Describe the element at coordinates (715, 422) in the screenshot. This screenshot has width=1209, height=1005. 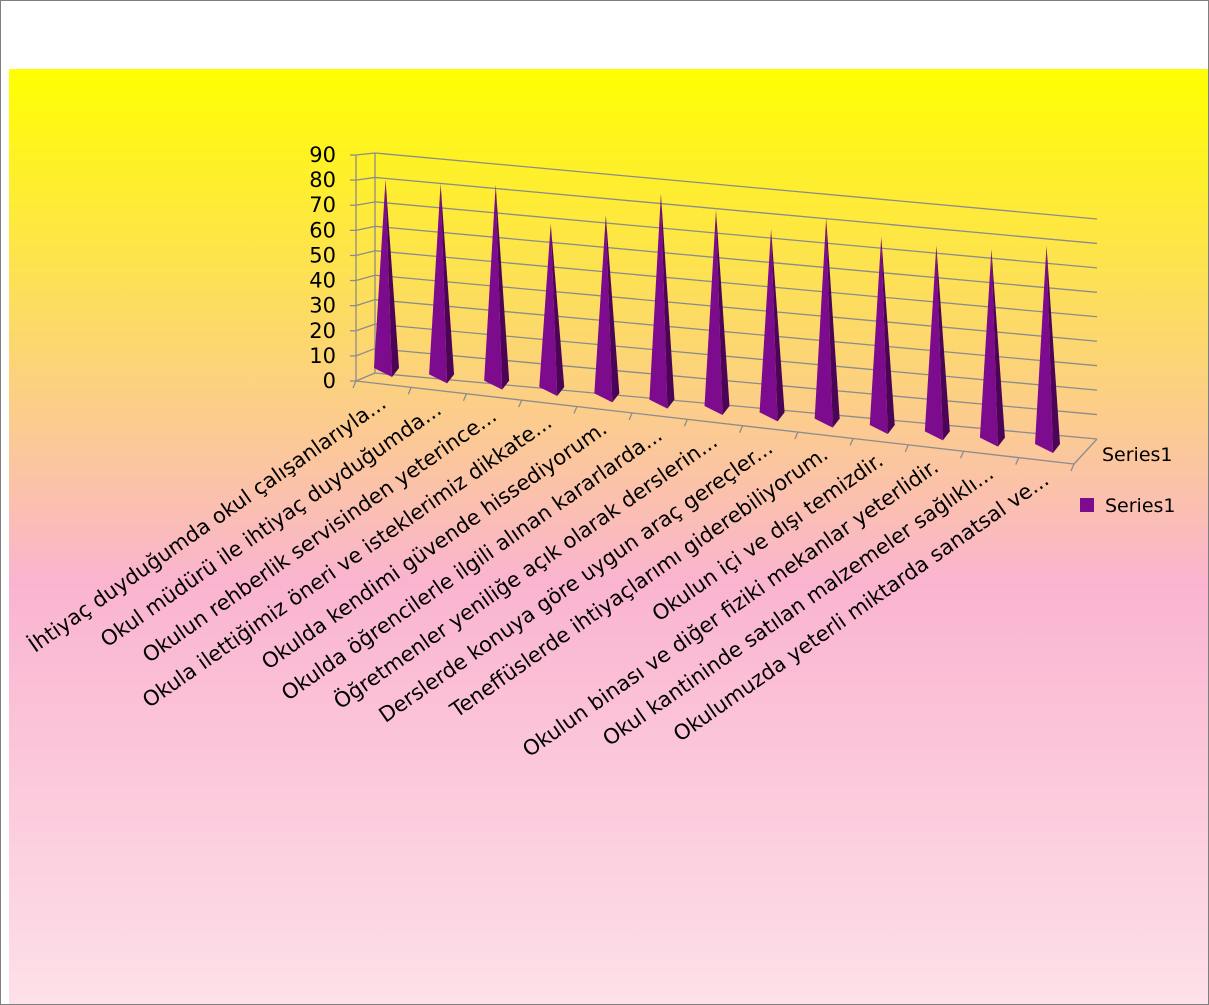
I see `x-axis-line` at that location.